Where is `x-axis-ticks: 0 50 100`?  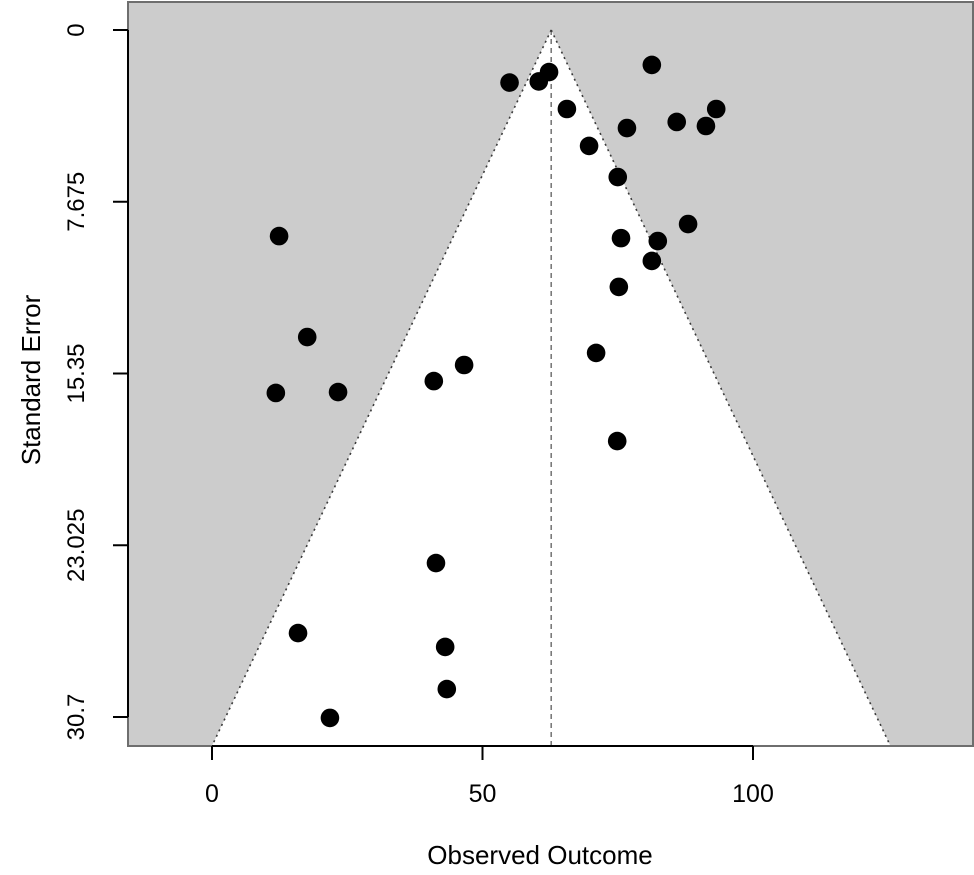
x-axis-ticks: 0 50 100 is located at coordinates (489, 777).